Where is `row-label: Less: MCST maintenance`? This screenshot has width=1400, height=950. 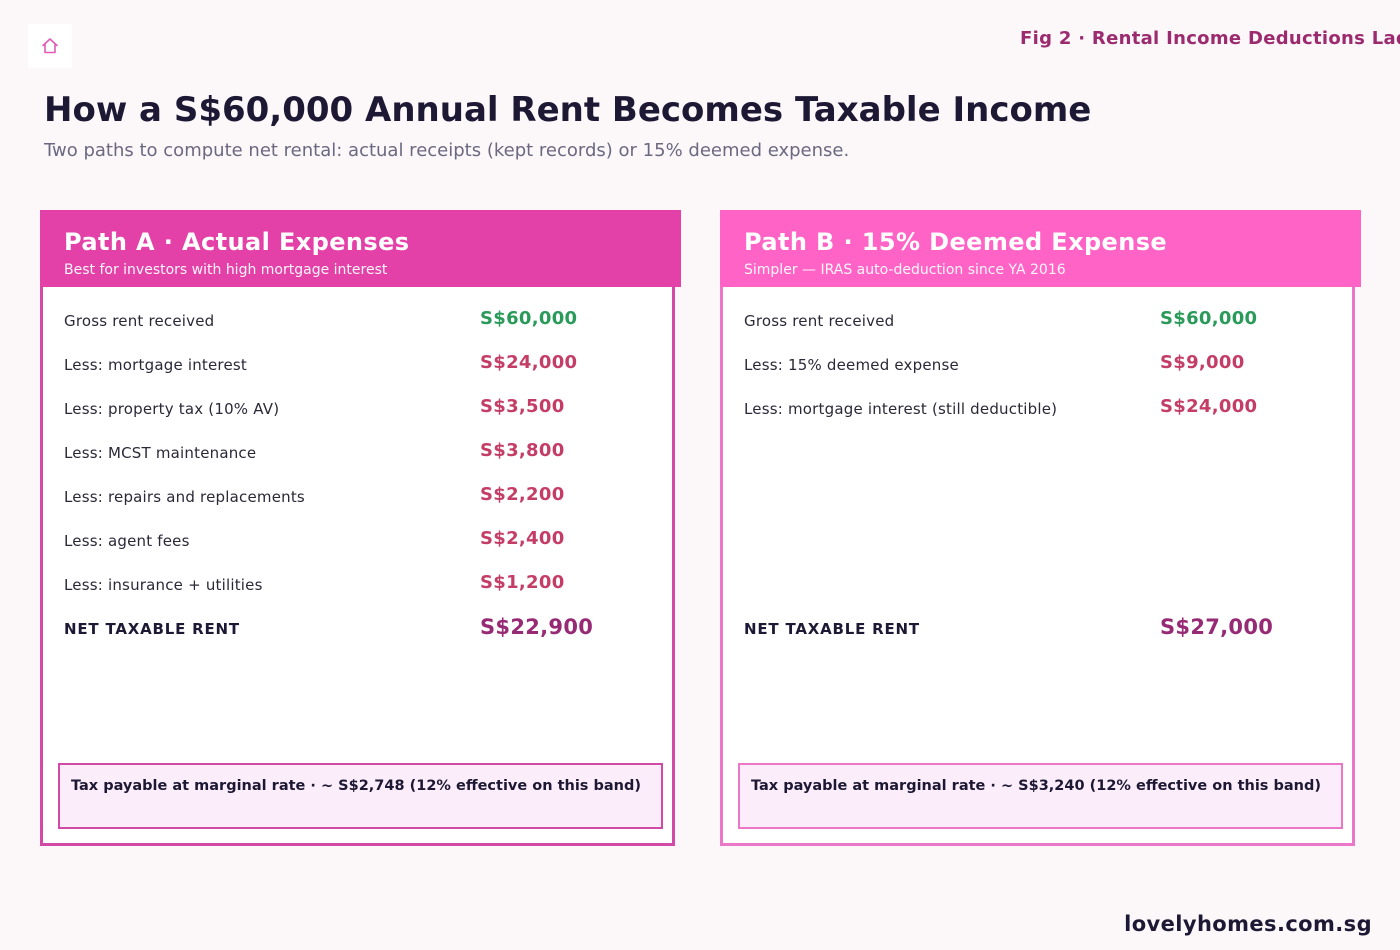
row-label: Less: MCST maintenance is located at coordinates (160, 453).